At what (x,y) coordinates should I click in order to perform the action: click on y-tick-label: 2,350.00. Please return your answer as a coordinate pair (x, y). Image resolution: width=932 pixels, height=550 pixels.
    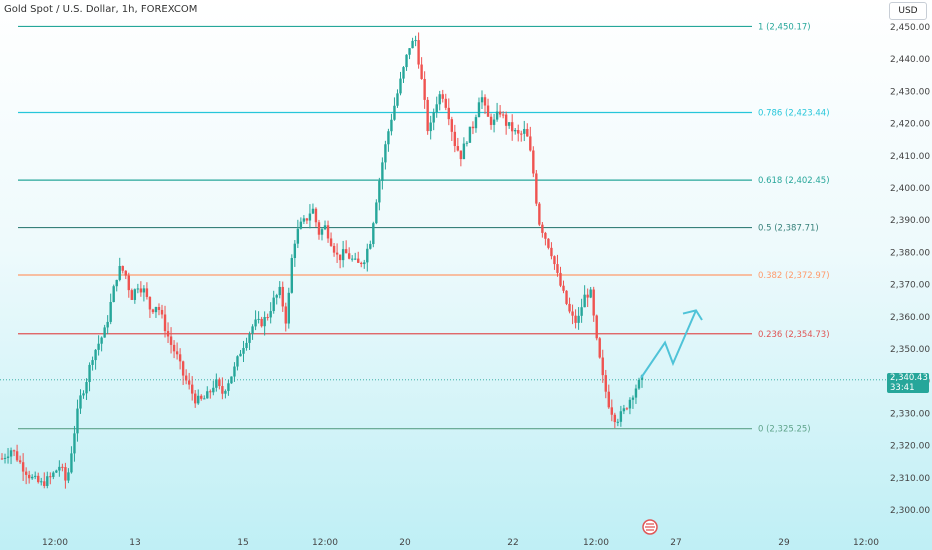
    Looking at the image, I should click on (910, 350).